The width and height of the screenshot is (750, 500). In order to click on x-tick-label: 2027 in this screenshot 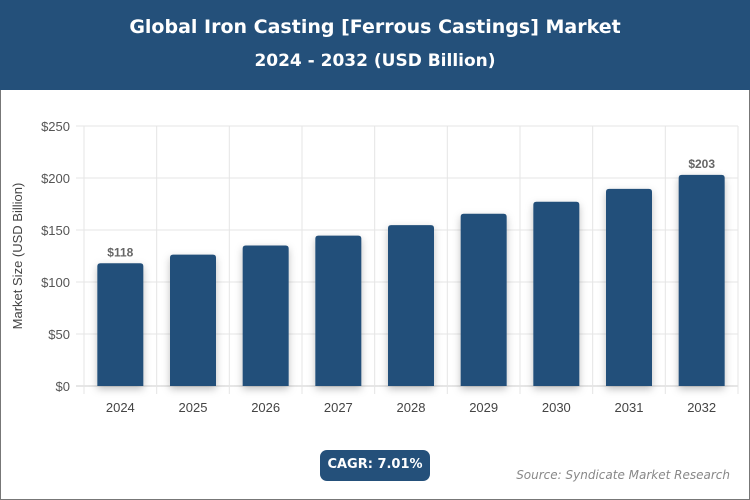, I will do `click(338, 407)`.